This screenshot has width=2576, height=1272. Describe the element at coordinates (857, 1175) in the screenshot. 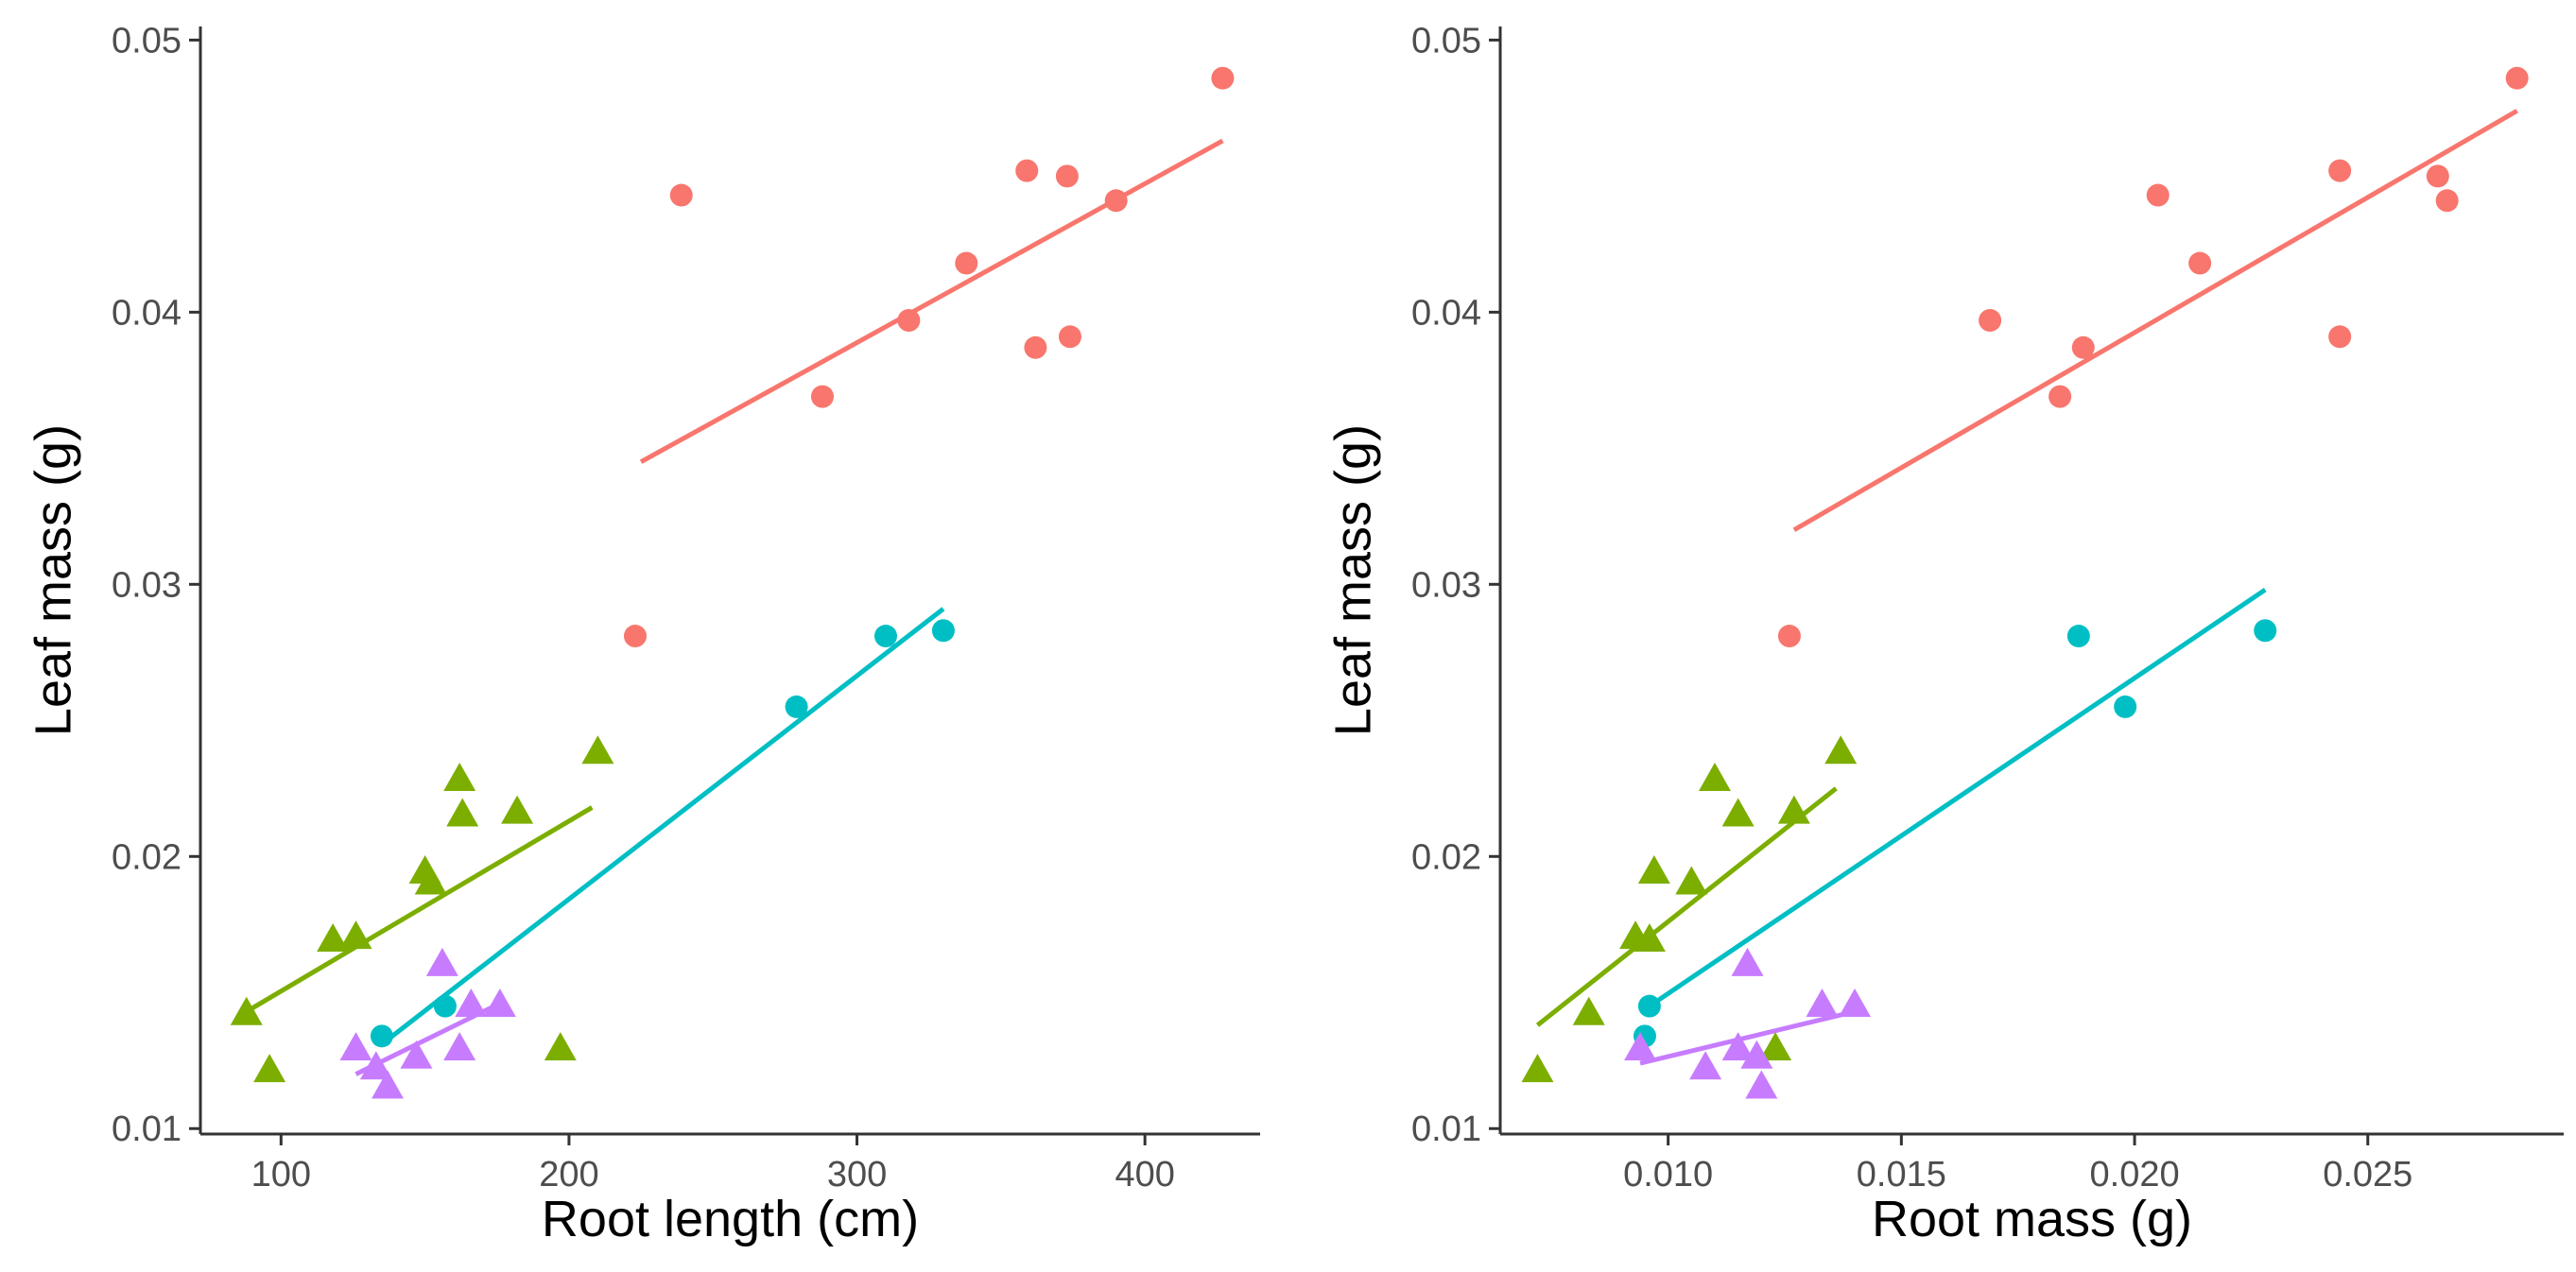

I see `x-tick-label: 300` at that location.